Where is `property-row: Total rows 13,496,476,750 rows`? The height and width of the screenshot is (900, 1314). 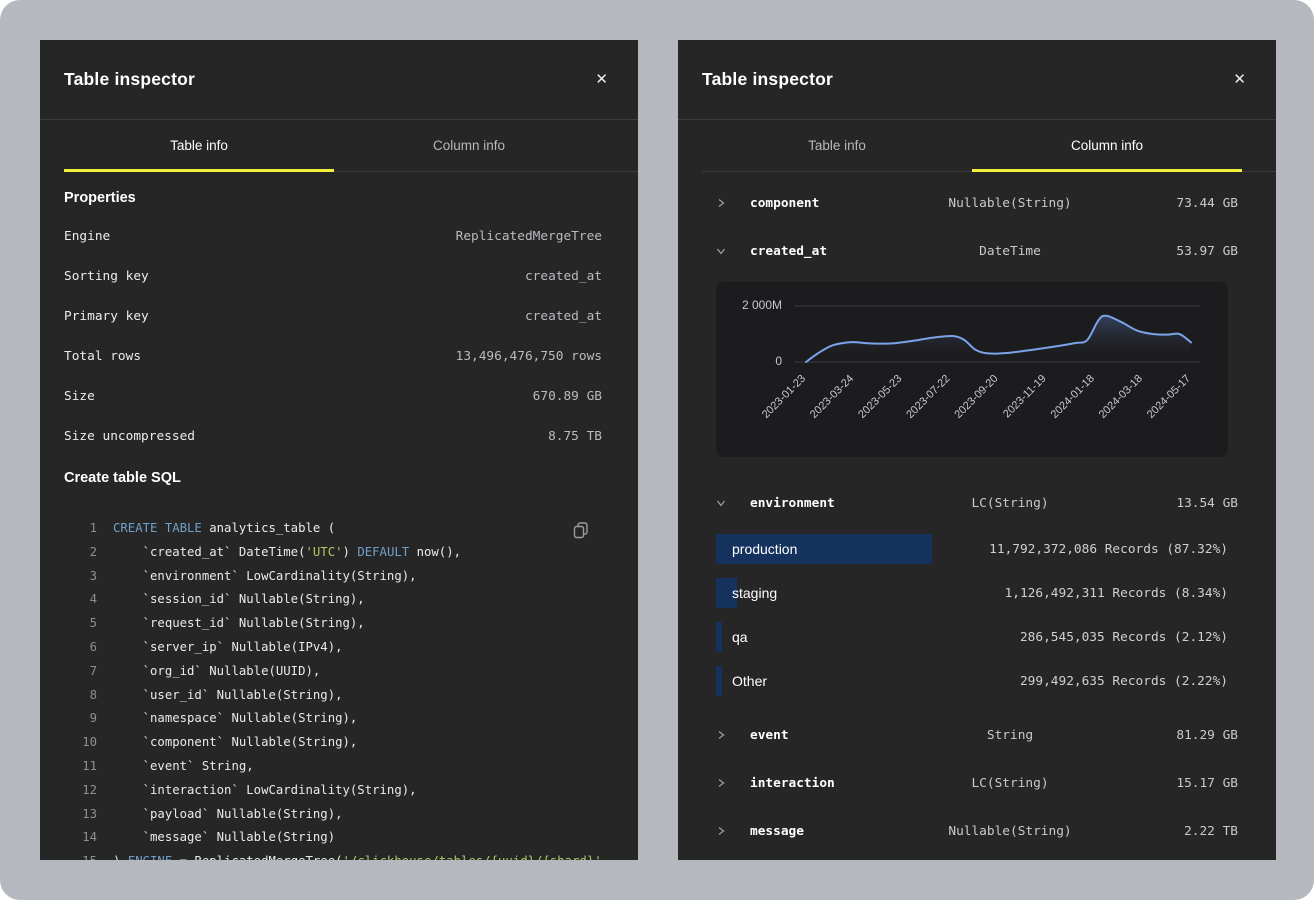
property-row: Total rows 13,496,476,750 rows is located at coordinates (339, 356).